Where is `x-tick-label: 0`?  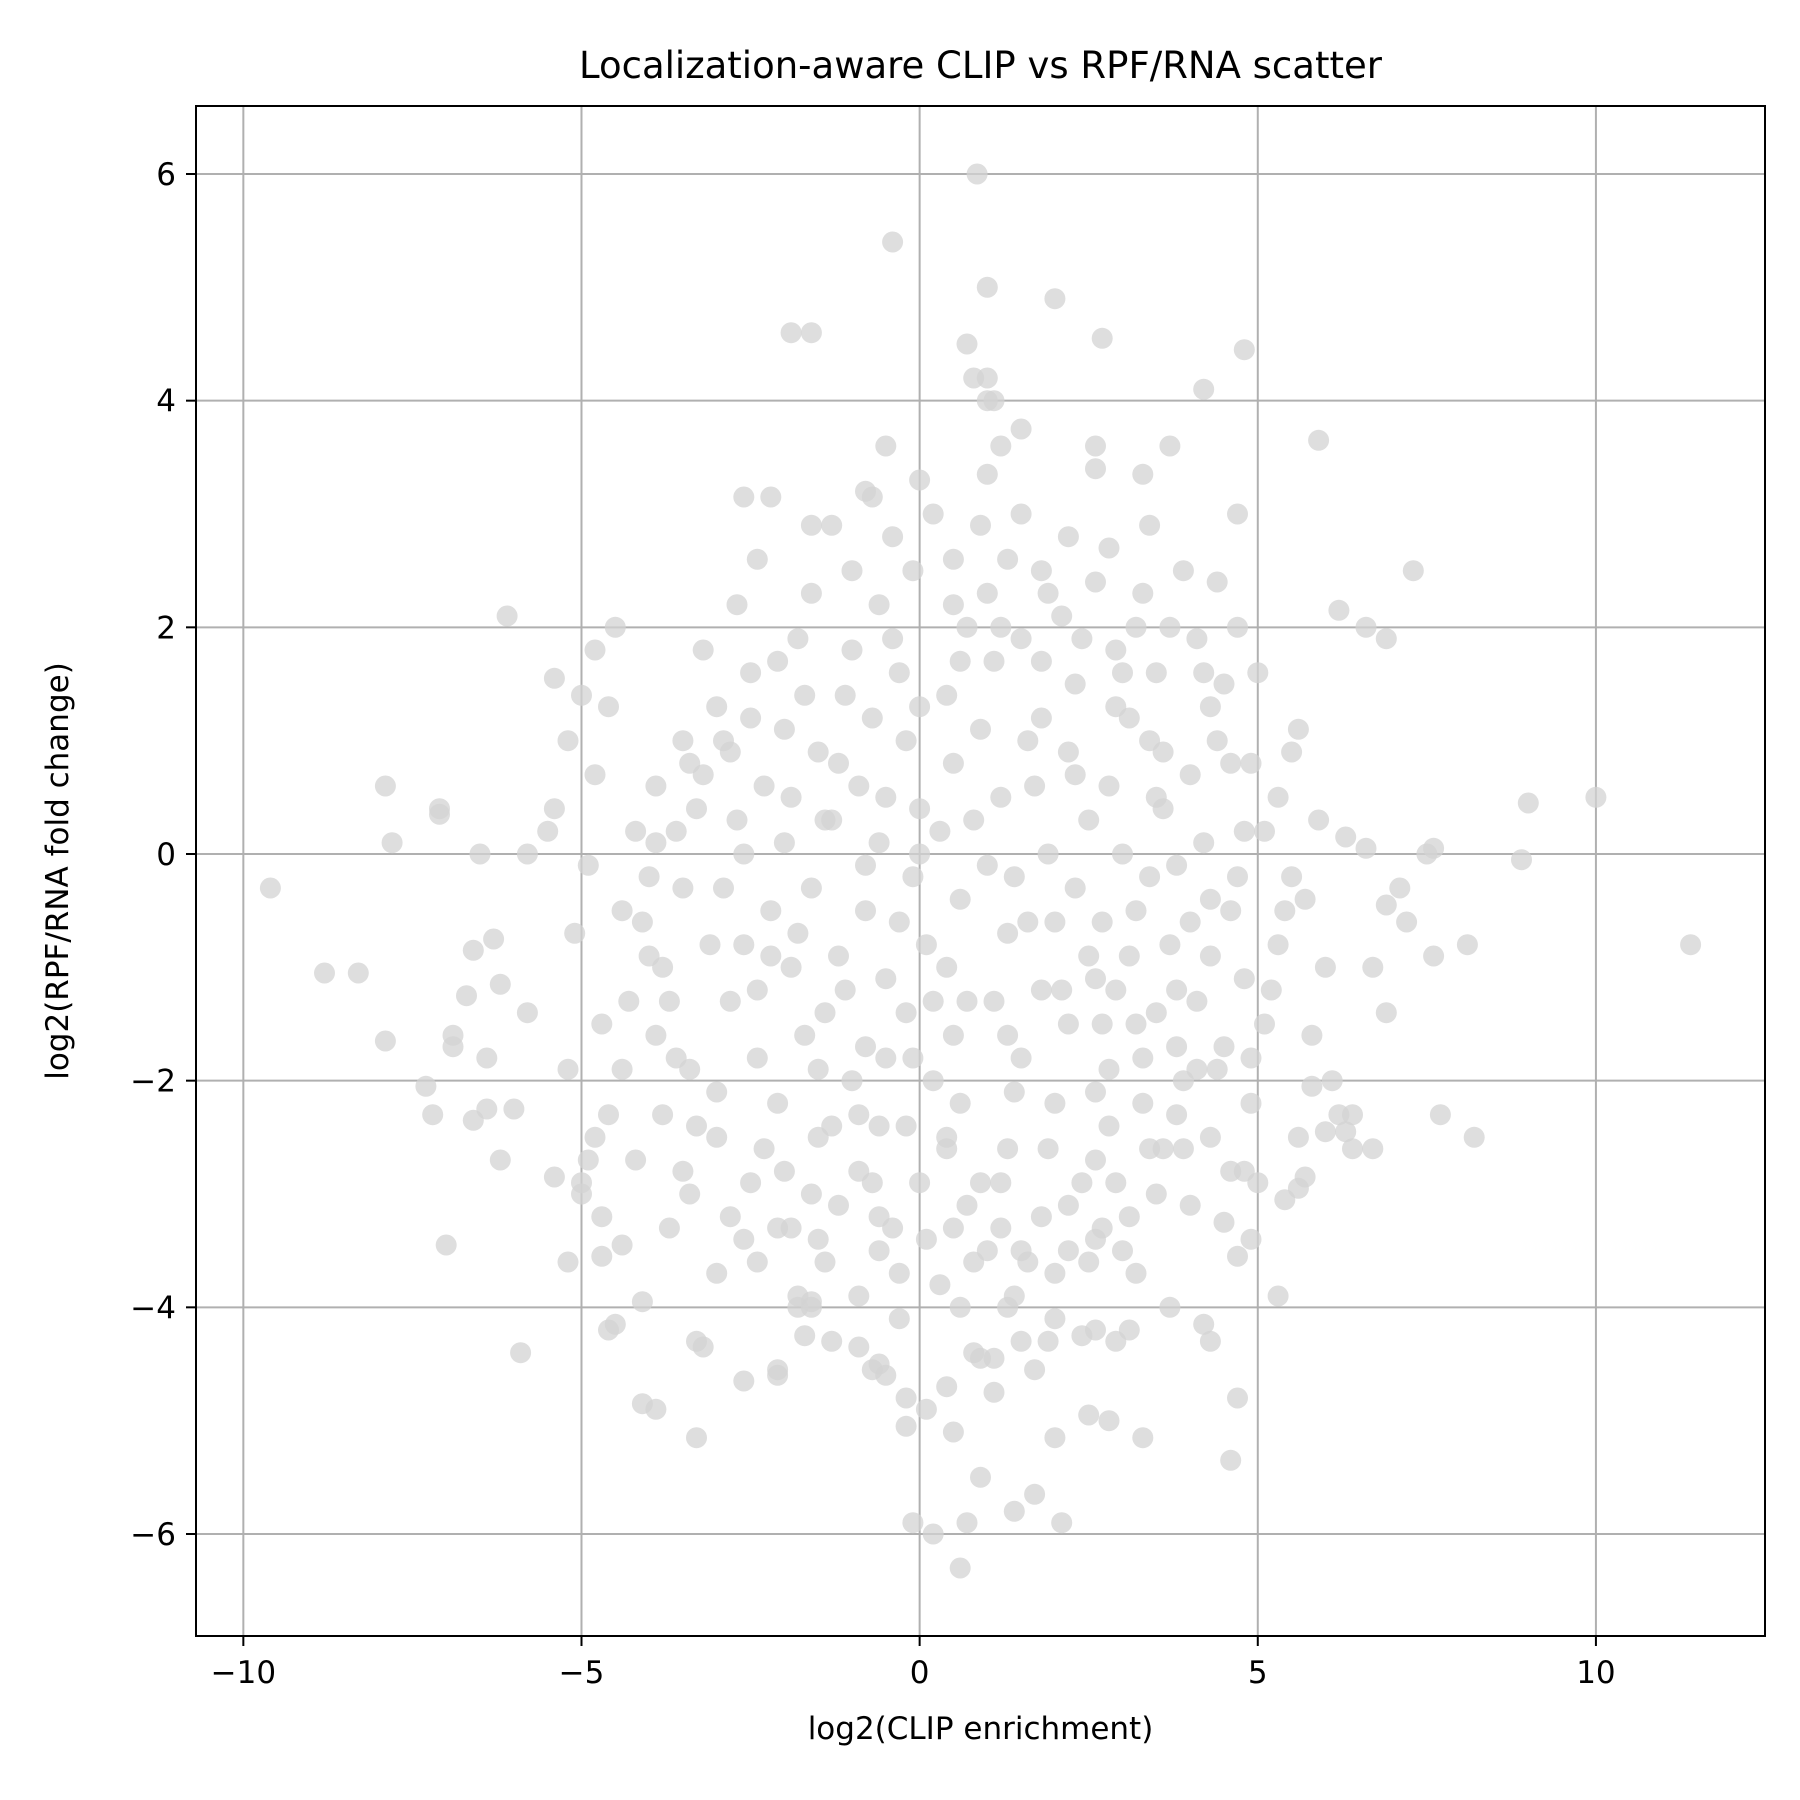 x-tick-label: 0 is located at coordinates (920, 1673).